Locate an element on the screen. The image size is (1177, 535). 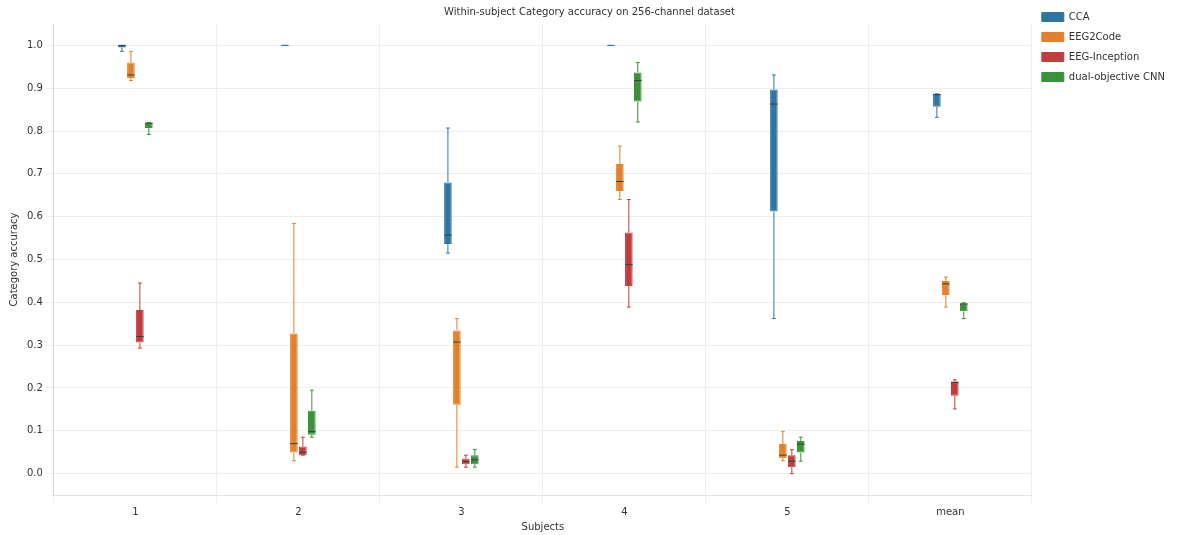
x-tick-label: 2 is located at coordinates (298, 511).